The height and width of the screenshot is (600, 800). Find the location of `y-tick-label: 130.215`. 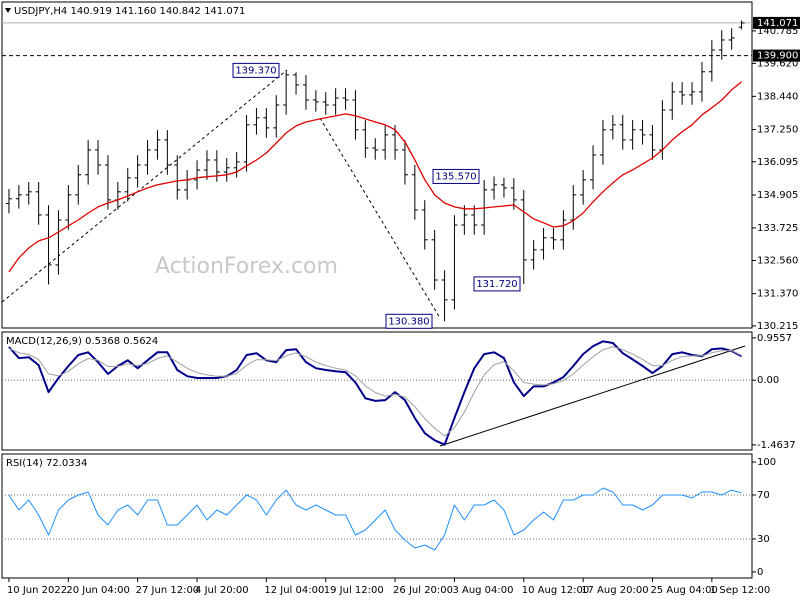

y-tick-label: 130.215 is located at coordinates (777, 326).